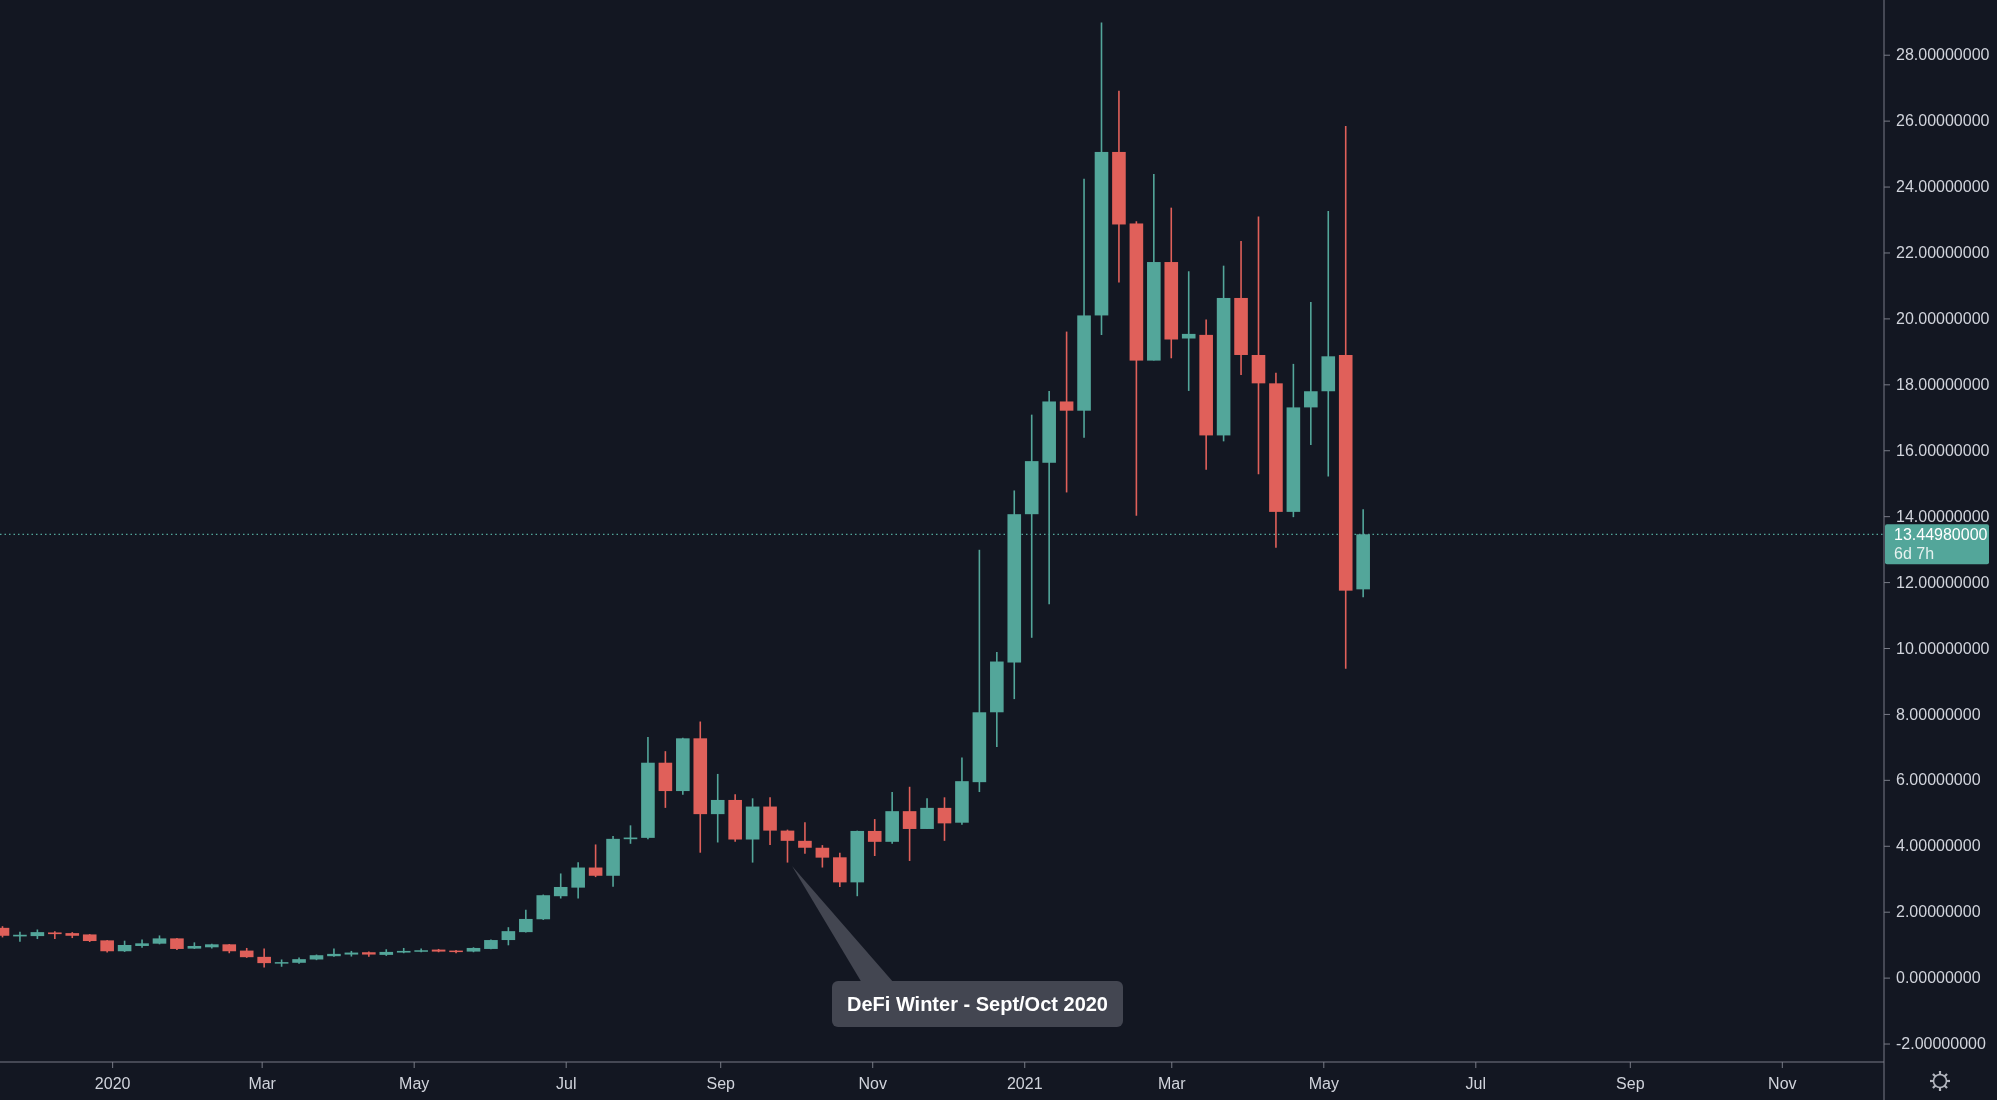 This screenshot has width=1997, height=1100. Describe the element at coordinates (1943, 319) in the screenshot. I see `y-tick-label: 20.00000000` at that location.